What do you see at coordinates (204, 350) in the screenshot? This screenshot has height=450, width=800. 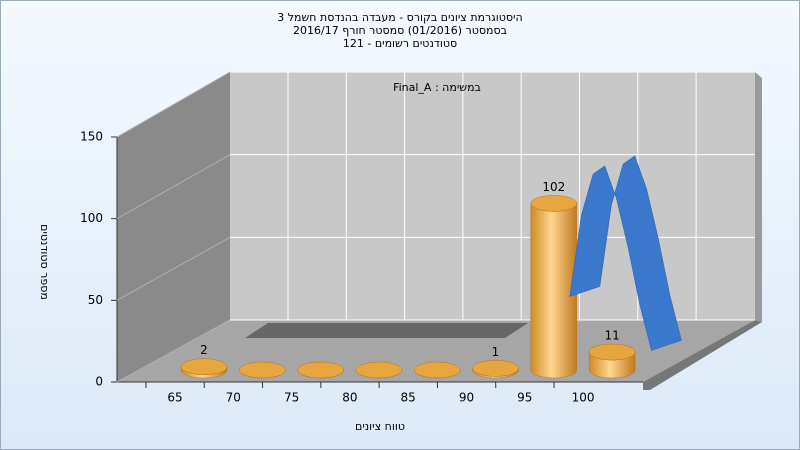 I see `data-label: 2` at bounding box center [204, 350].